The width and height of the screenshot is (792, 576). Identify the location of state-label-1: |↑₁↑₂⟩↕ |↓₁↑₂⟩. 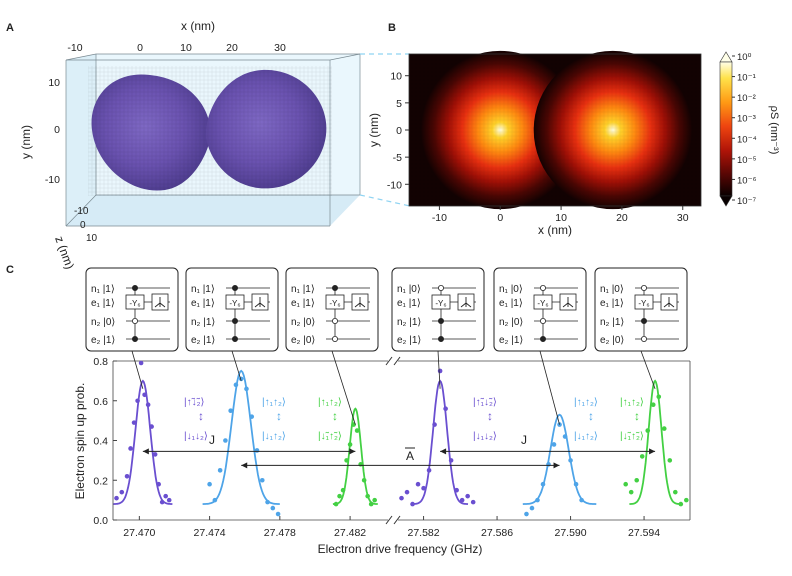
(274, 419).